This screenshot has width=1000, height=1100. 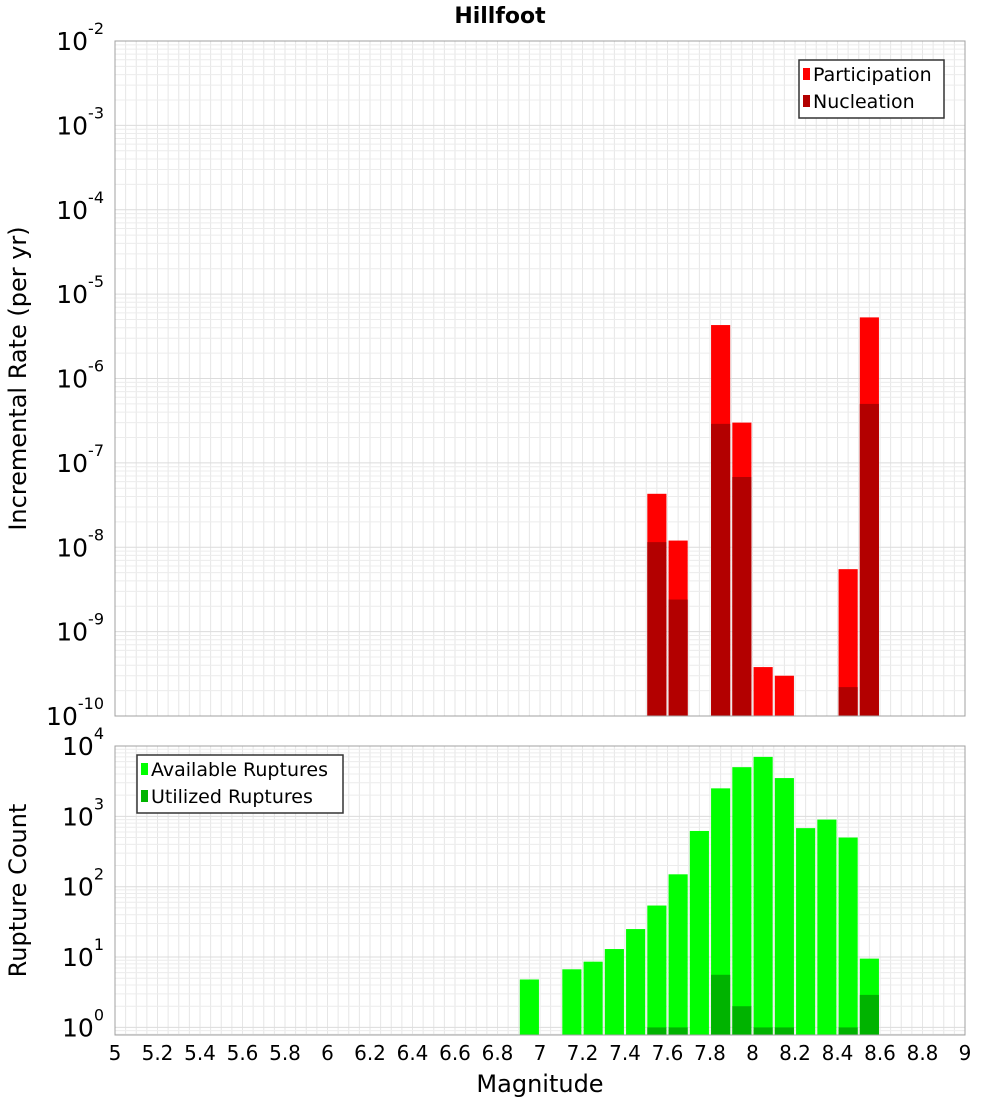 I want to click on bar-available-ruptures-7.55, so click(x=657, y=970).